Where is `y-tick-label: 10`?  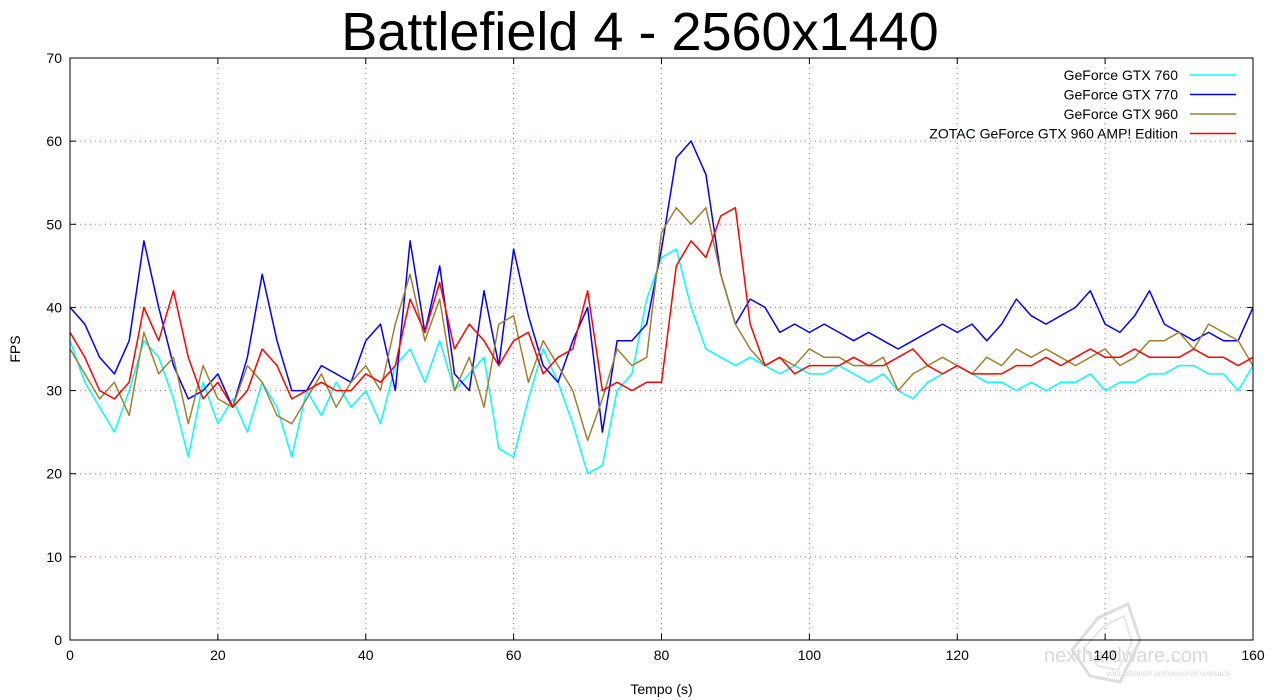
y-tick-label: 10 is located at coordinates (54, 557).